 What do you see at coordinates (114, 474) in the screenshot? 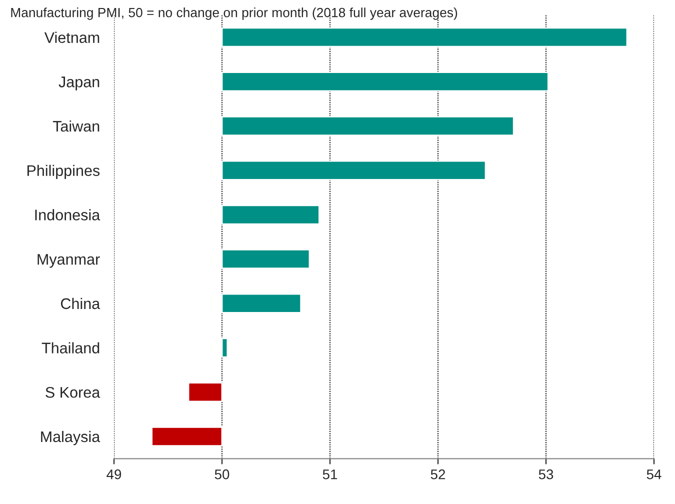
I see `x-tick-label: 49` at bounding box center [114, 474].